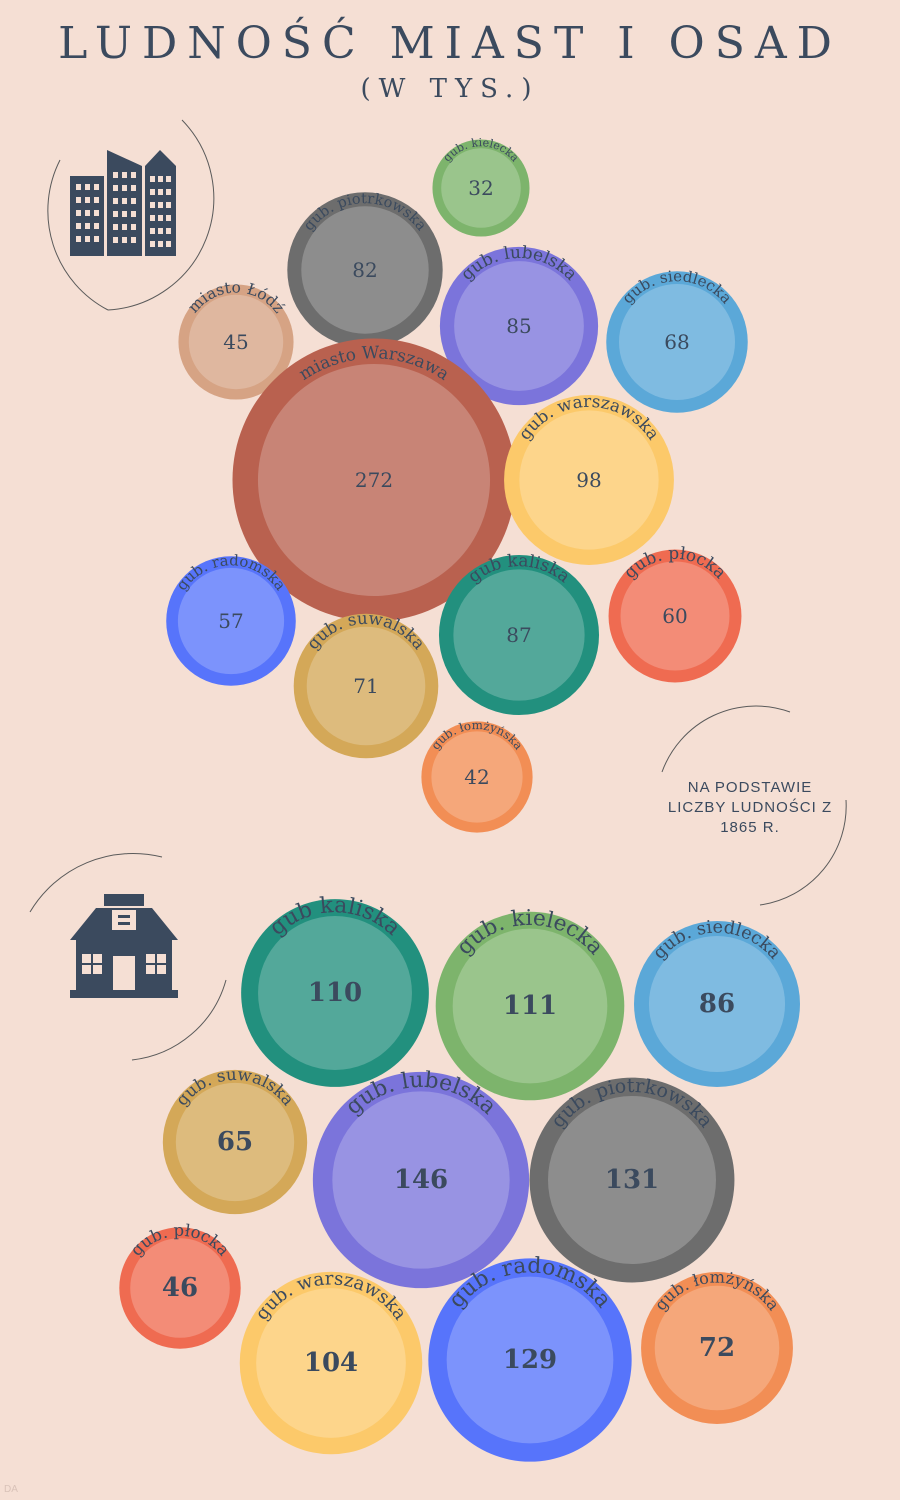 The height and width of the screenshot is (1500, 900). Describe the element at coordinates (803, 852) in the screenshot. I see `decorative-arc-note-right` at that location.